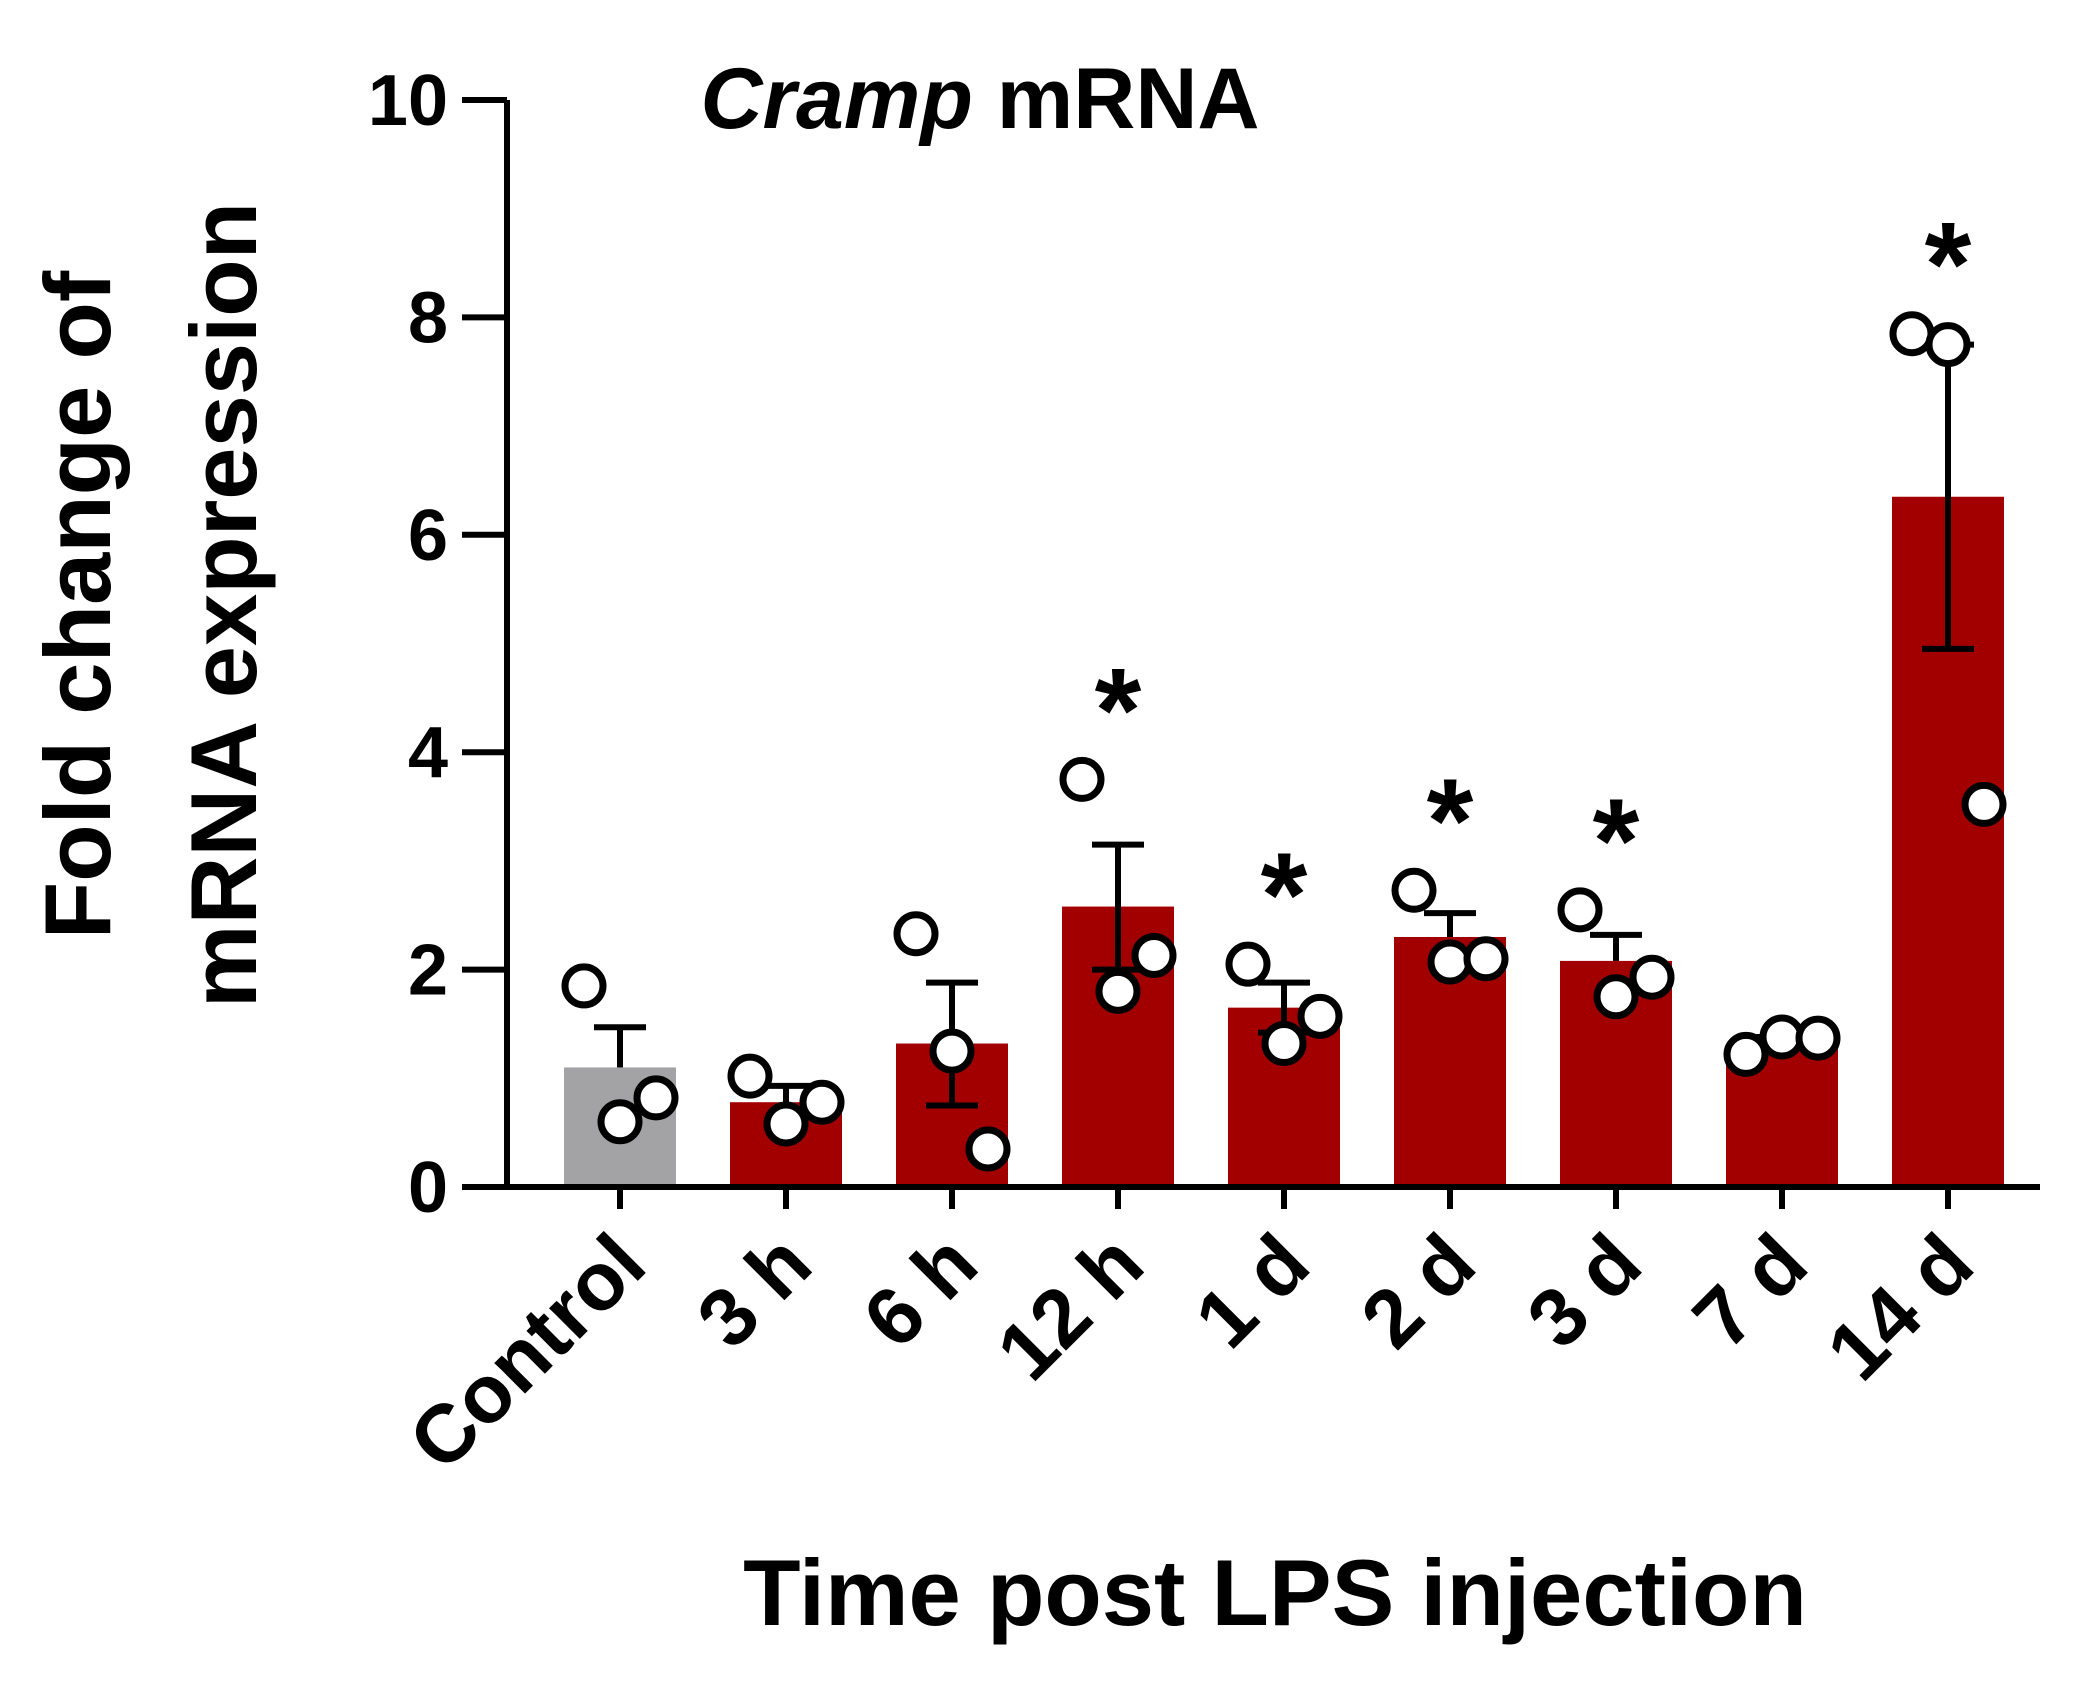  What do you see at coordinates (1275, 1592) in the screenshot?
I see `x-axis-title: Time post LPS injection` at bounding box center [1275, 1592].